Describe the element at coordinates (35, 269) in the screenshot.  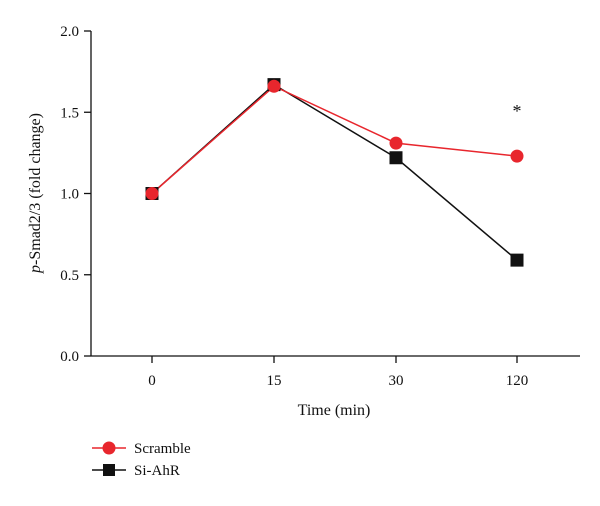
I see `y-axis-label-italic: p` at that location.